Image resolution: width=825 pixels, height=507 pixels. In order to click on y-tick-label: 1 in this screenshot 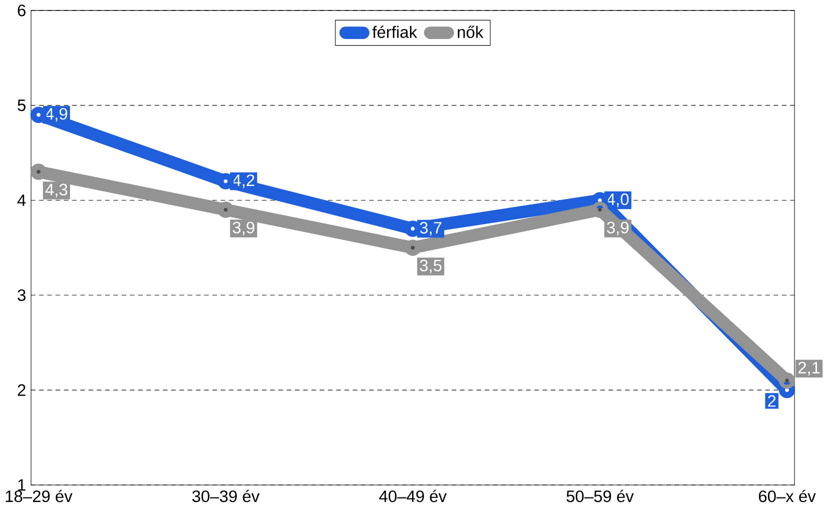, I will do `click(22, 485)`.